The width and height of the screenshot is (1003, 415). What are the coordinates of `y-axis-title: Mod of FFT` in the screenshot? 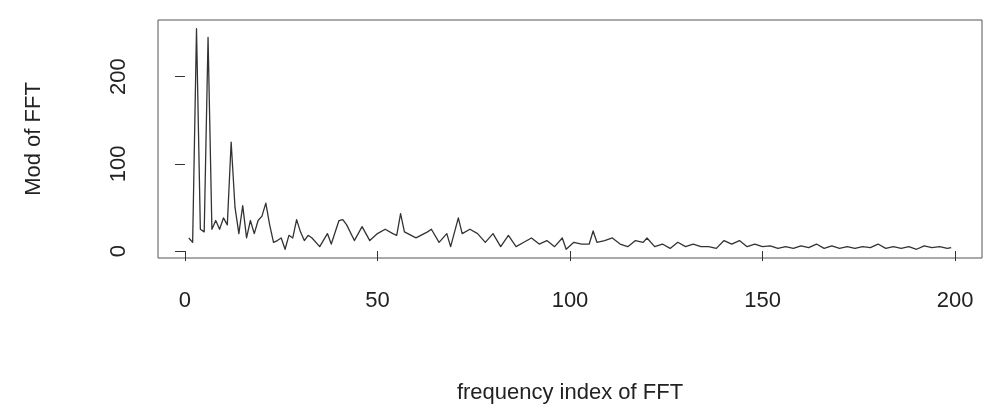 It's located at (32, 139).